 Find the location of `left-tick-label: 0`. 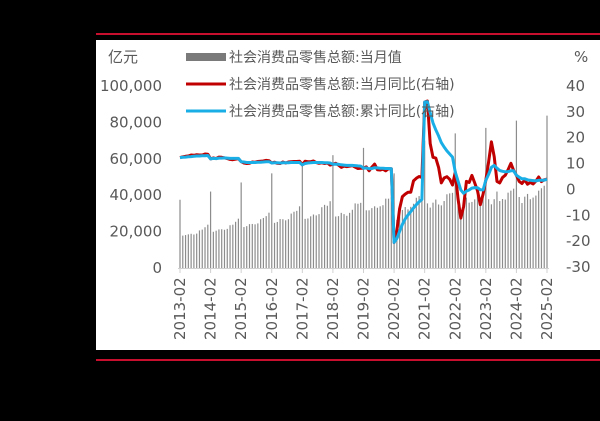

left-tick-label: 0 is located at coordinates (157, 268).